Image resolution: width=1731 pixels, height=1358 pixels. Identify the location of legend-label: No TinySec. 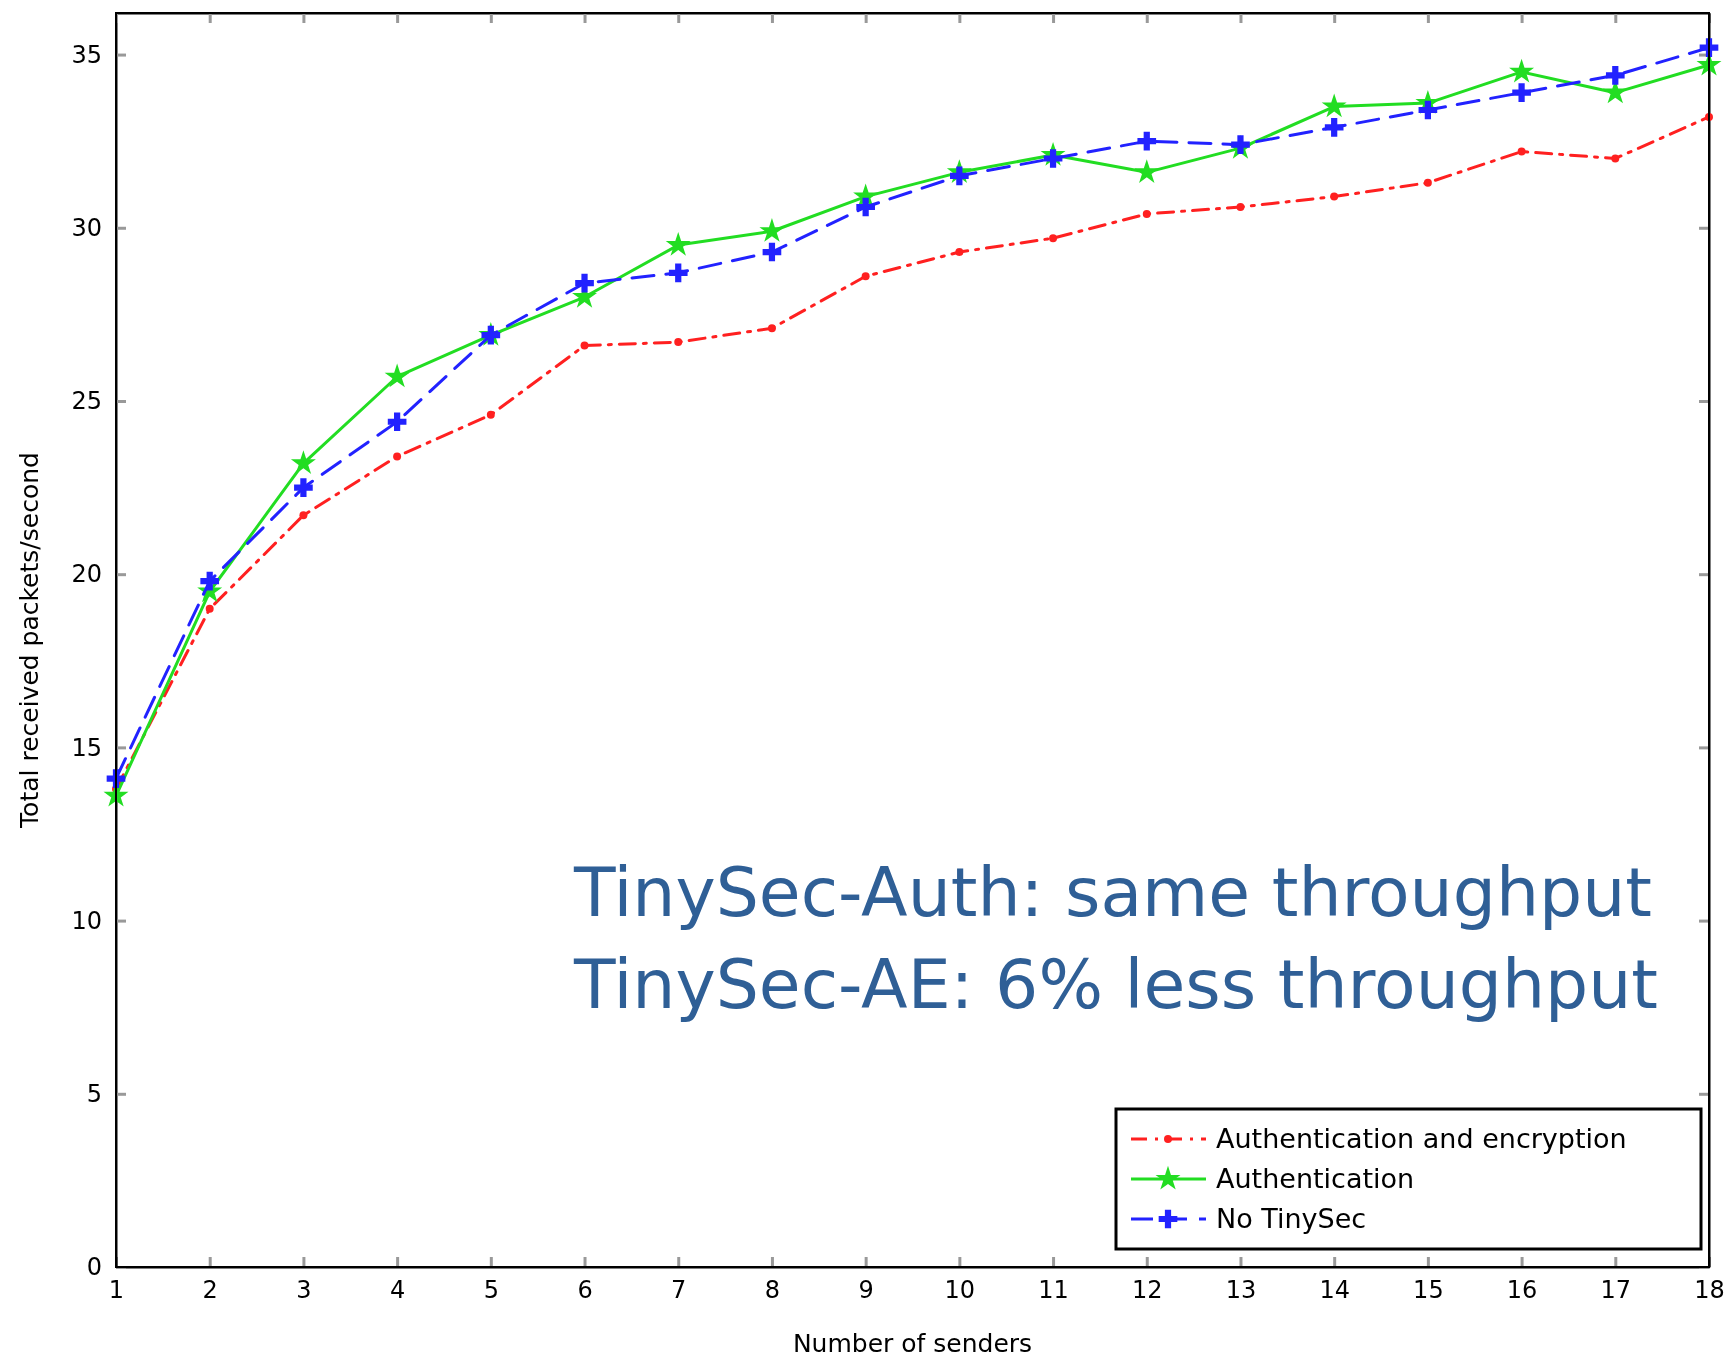
(1291, 1218).